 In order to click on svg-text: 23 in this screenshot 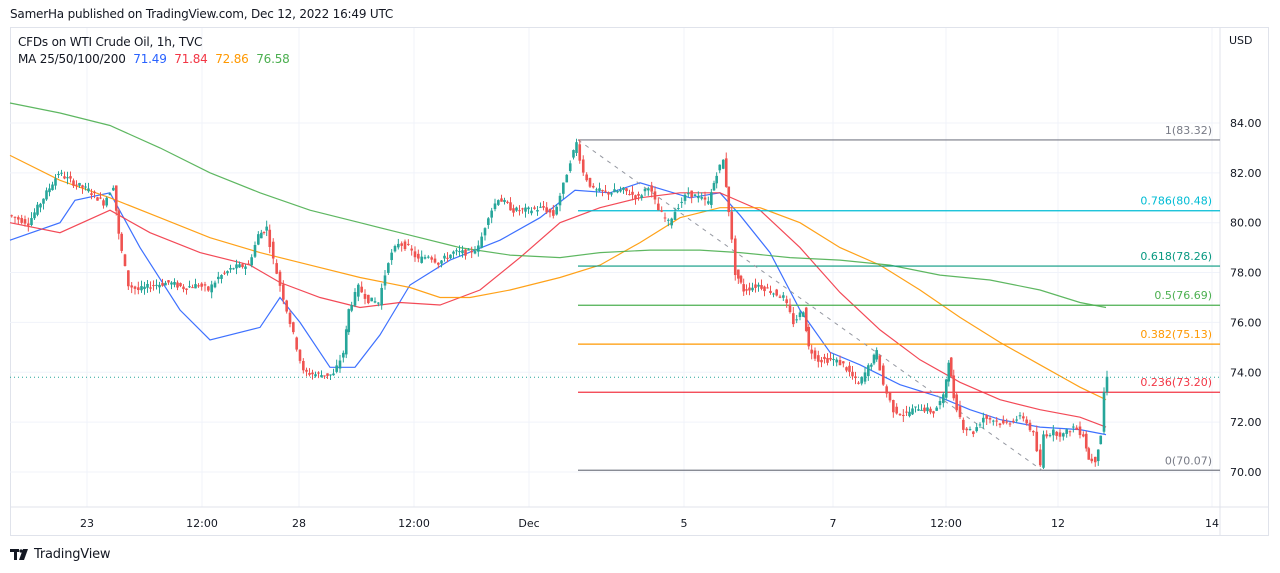, I will do `click(87, 523)`.